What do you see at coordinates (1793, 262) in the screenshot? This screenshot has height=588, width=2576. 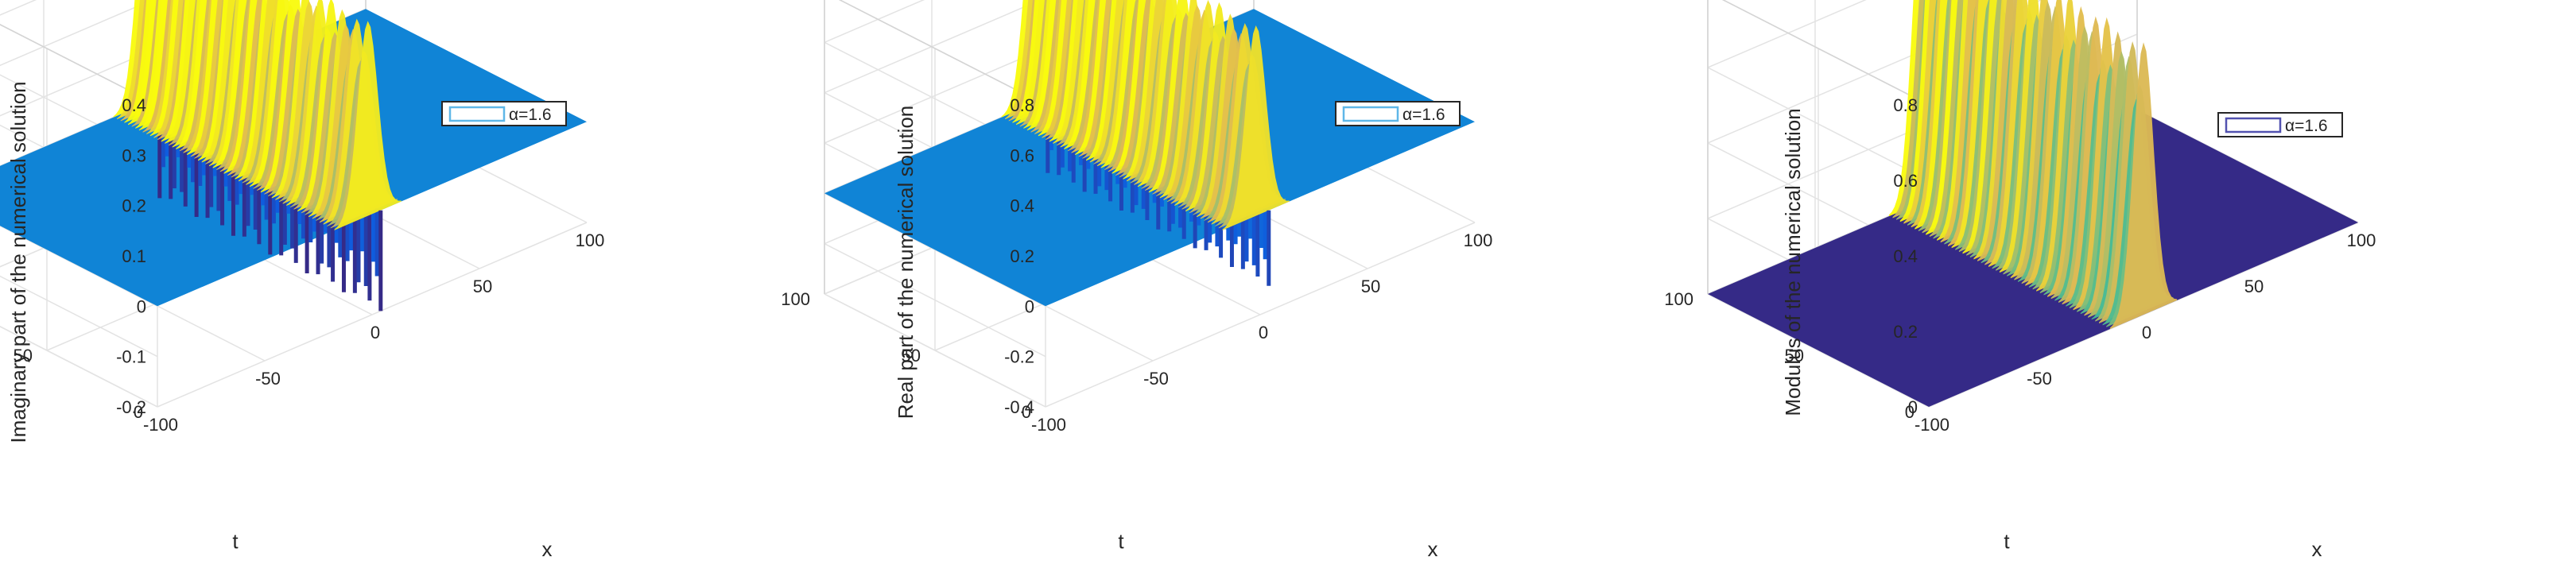 I see `z-axis-label: Modulus of the numerical solution` at bounding box center [1793, 262].